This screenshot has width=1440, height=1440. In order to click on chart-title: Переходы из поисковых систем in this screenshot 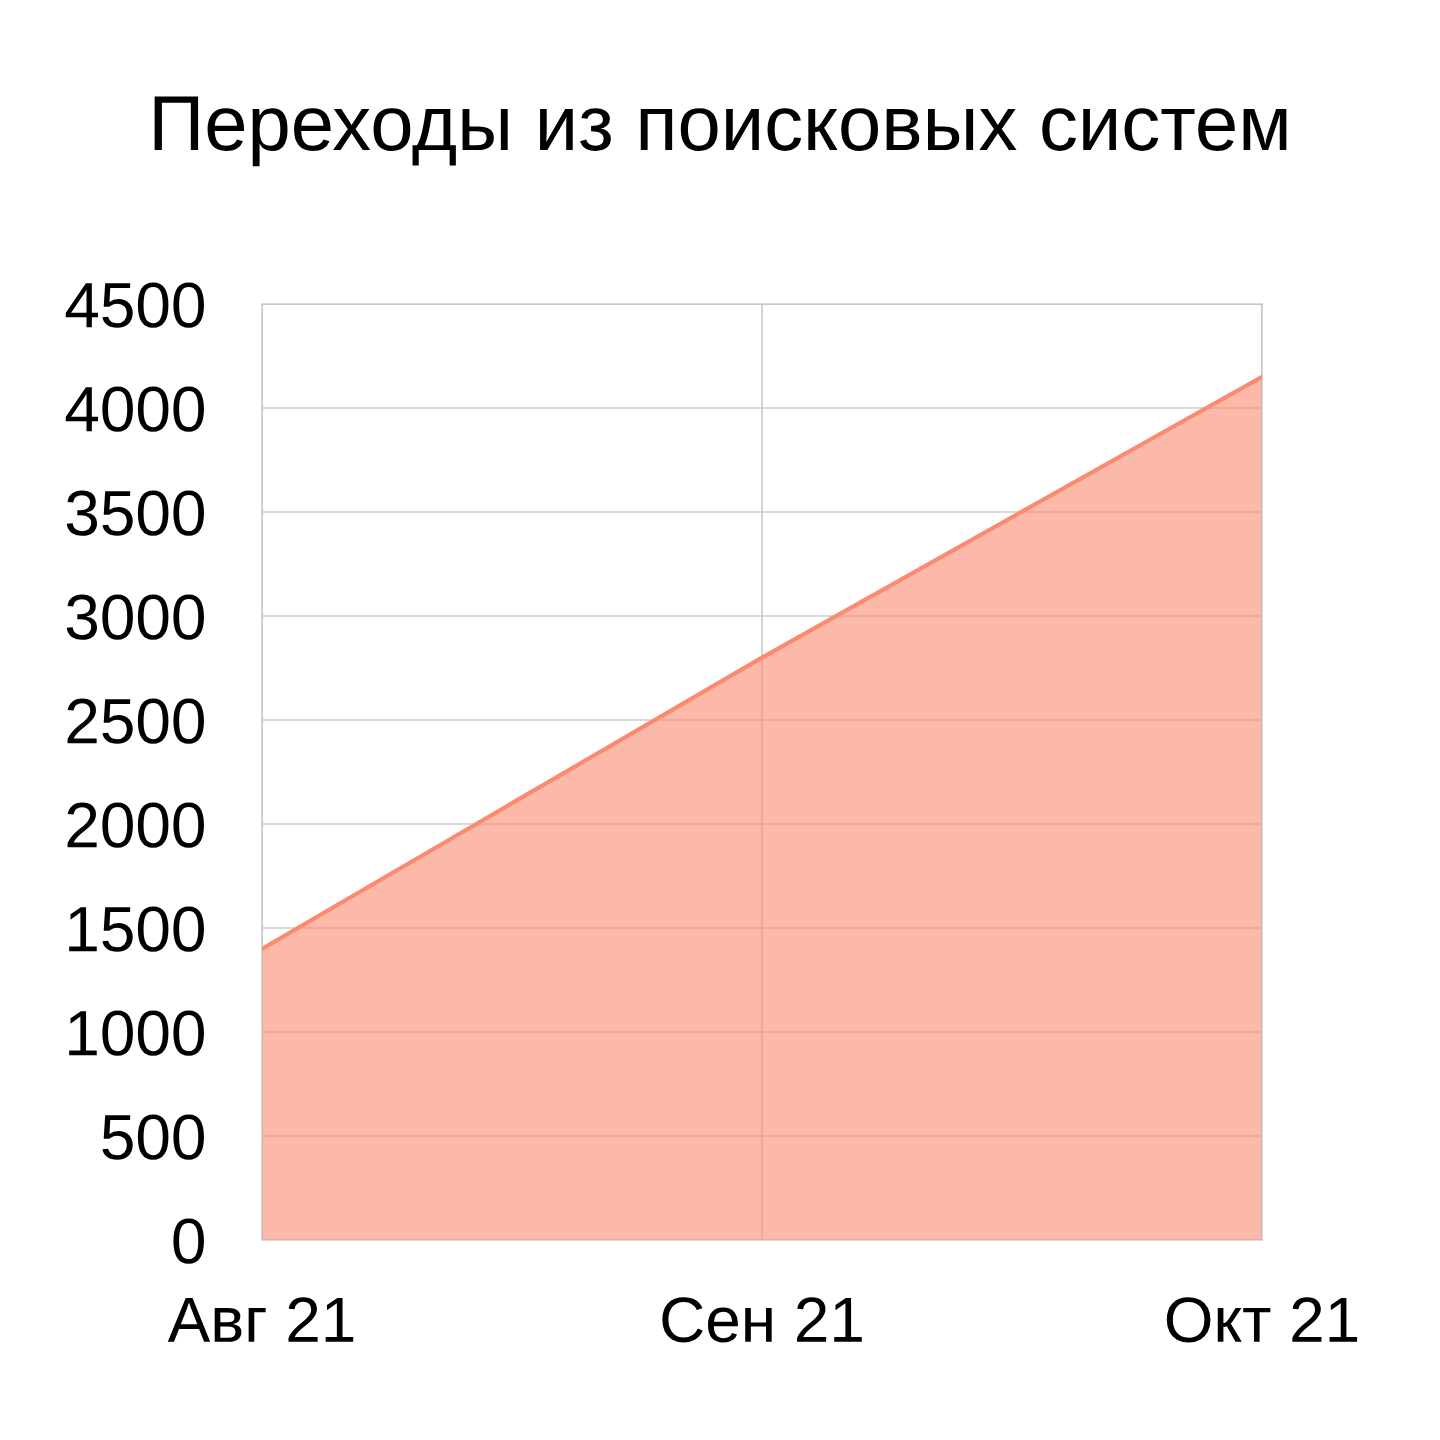, I will do `click(720, 131)`.